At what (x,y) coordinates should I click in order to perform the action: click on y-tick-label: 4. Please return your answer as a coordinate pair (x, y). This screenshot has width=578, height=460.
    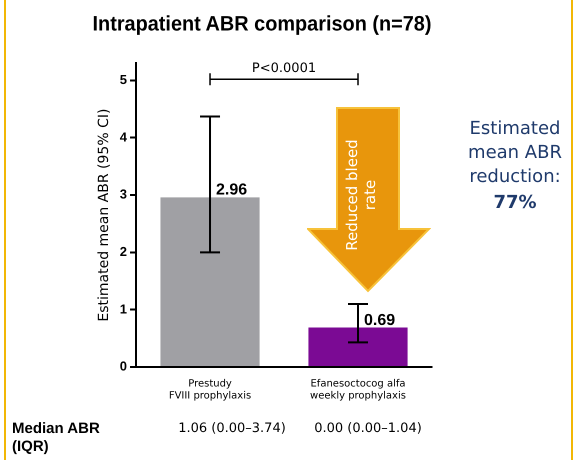
    Looking at the image, I should click on (124, 136).